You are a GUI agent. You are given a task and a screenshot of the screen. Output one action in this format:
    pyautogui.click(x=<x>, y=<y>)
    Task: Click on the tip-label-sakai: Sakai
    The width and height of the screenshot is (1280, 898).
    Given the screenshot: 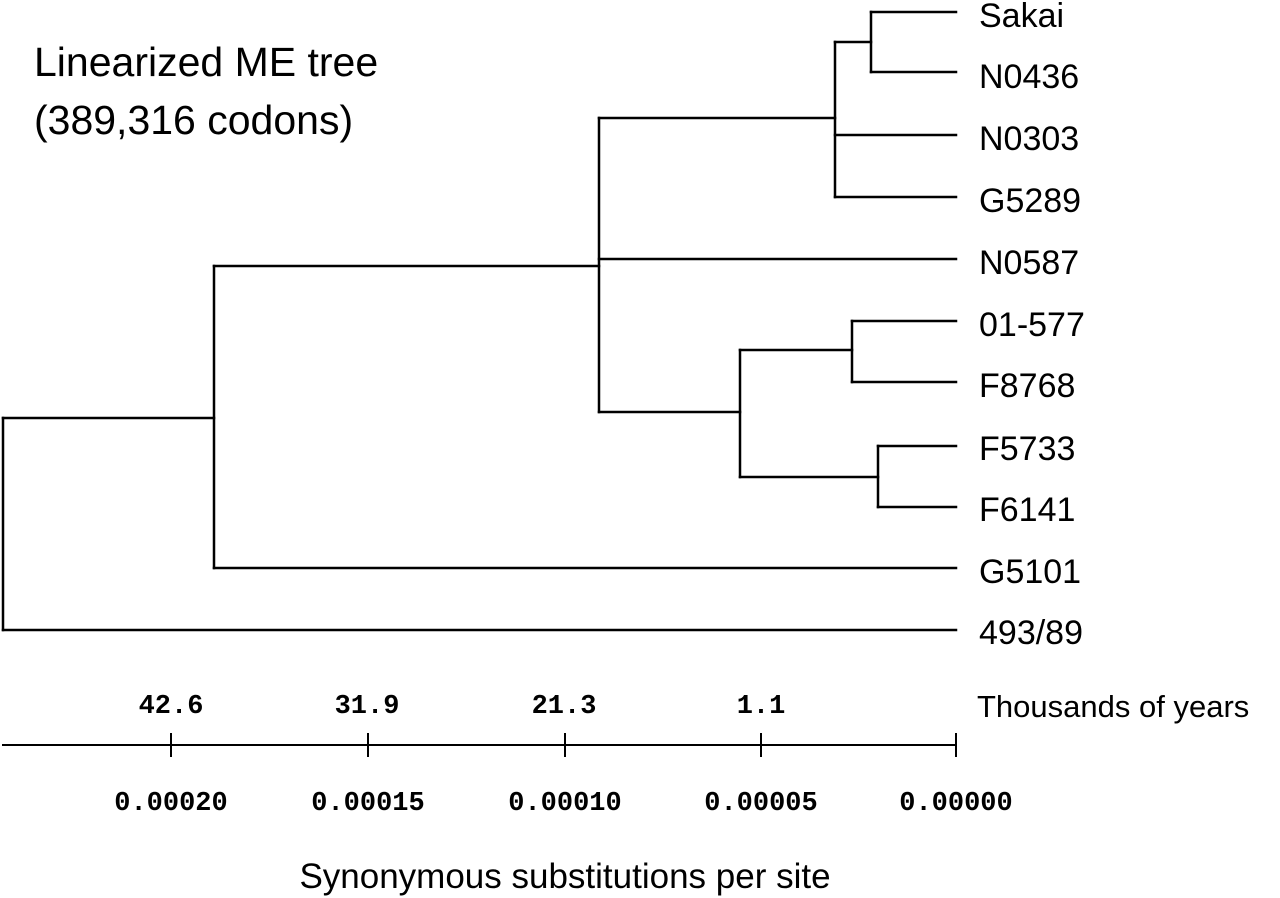 What is the action you would take?
    pyautogui.click(x=1021, y=17)
    